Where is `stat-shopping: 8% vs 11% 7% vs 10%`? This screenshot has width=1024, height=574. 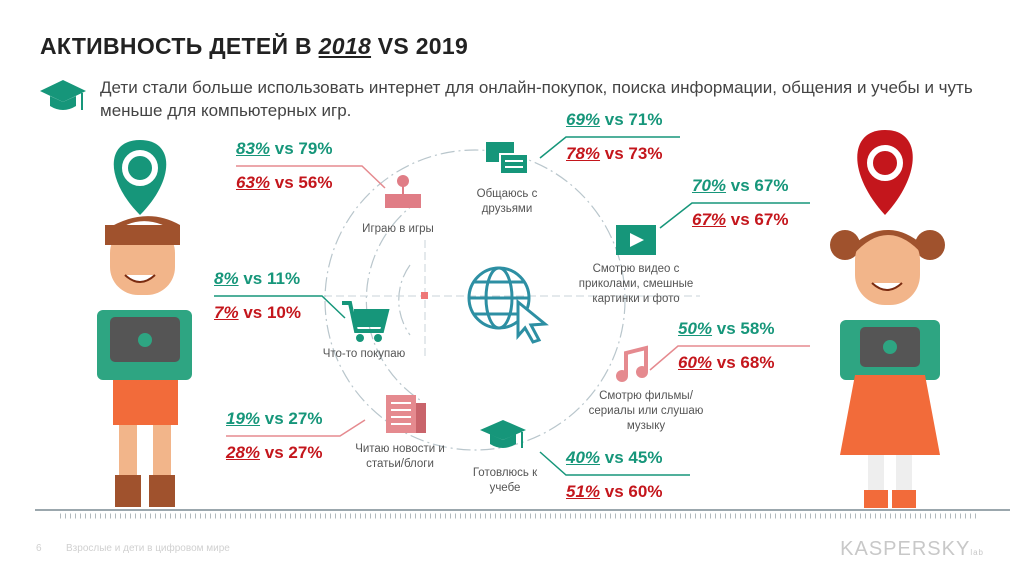
stat-shopping: 8% vs 11% 7% vs 10% is located at coordinates (257, 295).